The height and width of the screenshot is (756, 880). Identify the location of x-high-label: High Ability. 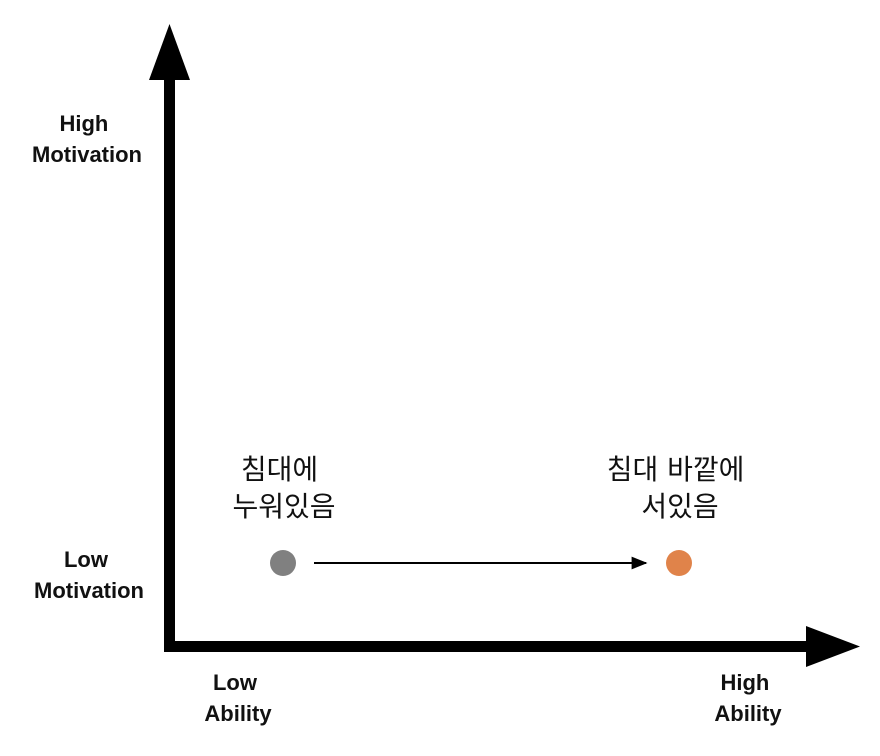
(748, 698).